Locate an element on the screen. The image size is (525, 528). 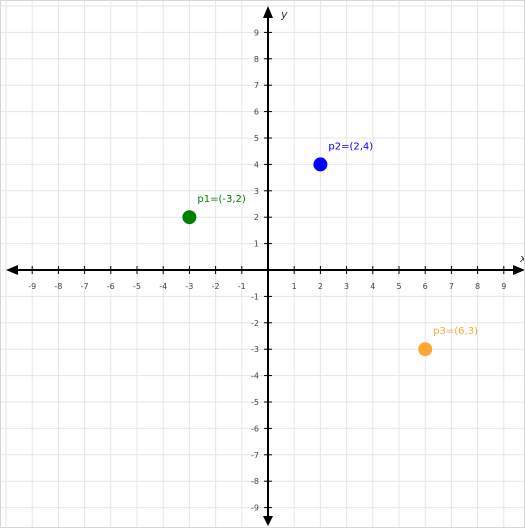
x-tick-label: -1 is located at coordinates (242, 286).